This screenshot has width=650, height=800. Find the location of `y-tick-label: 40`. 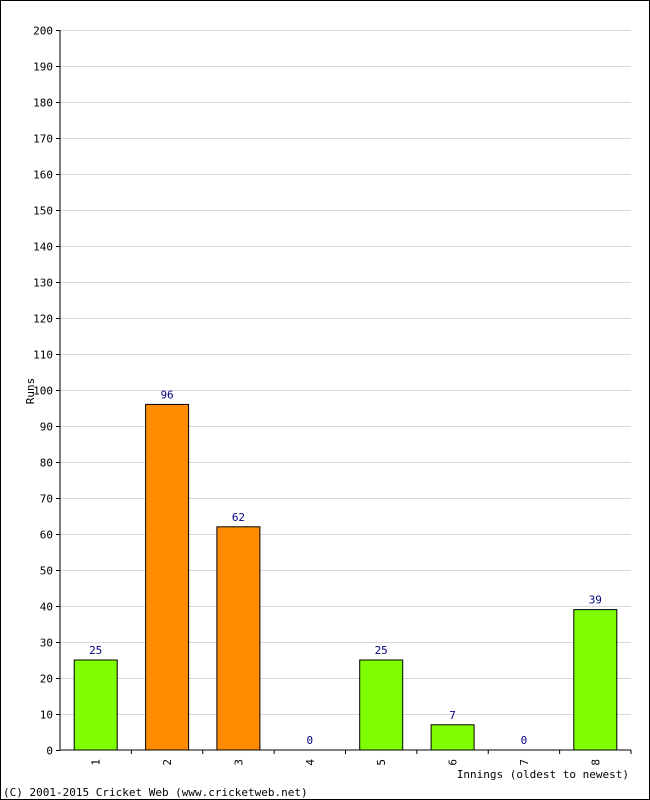

y-tick-label: 40 is located at coordinates (46, 607).